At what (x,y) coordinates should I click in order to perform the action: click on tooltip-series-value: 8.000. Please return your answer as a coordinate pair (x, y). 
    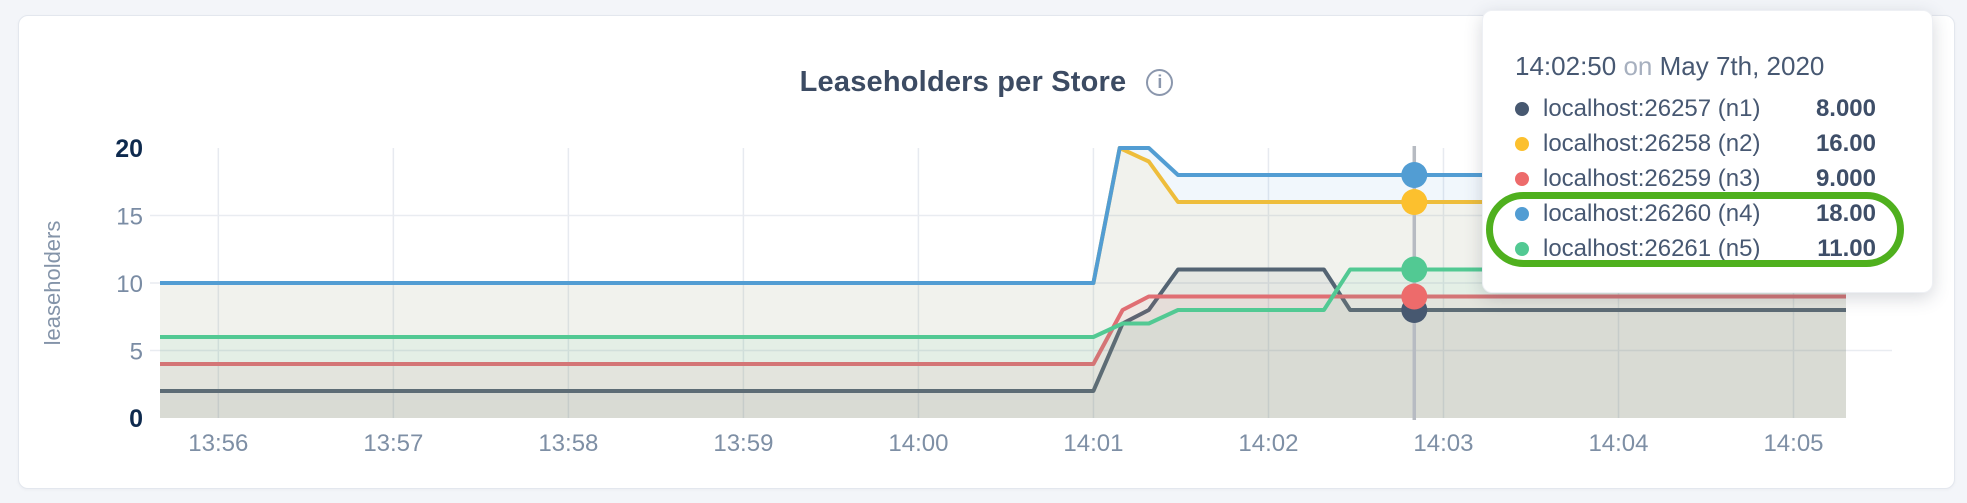
    Looking at the image, I should click on (1845, 108).